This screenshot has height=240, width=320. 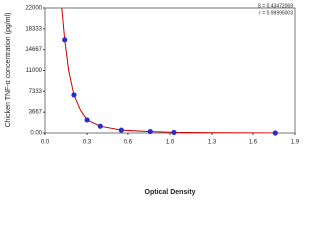 I want to click on x-tick-label: 1.6, so click(x=253, y=143).